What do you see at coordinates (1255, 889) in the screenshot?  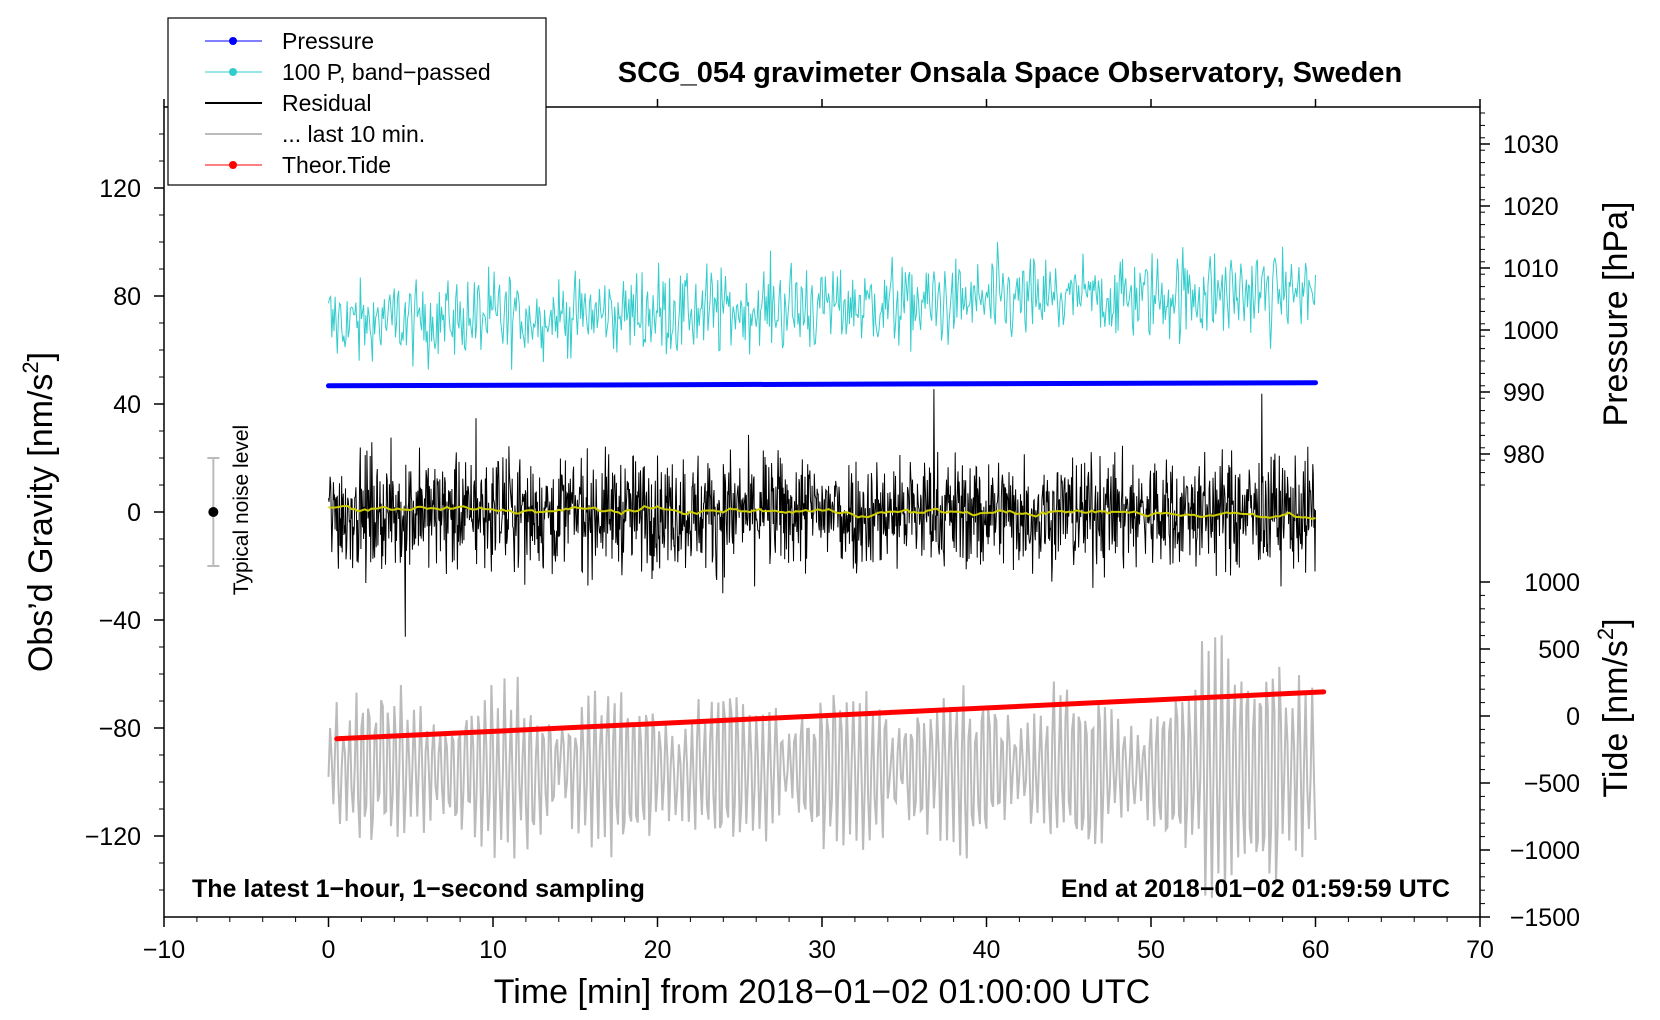 I see `annotation-bottom-right: End at 2018−01−02 01:59:59 UTC` at bounding box center [1255, 889].